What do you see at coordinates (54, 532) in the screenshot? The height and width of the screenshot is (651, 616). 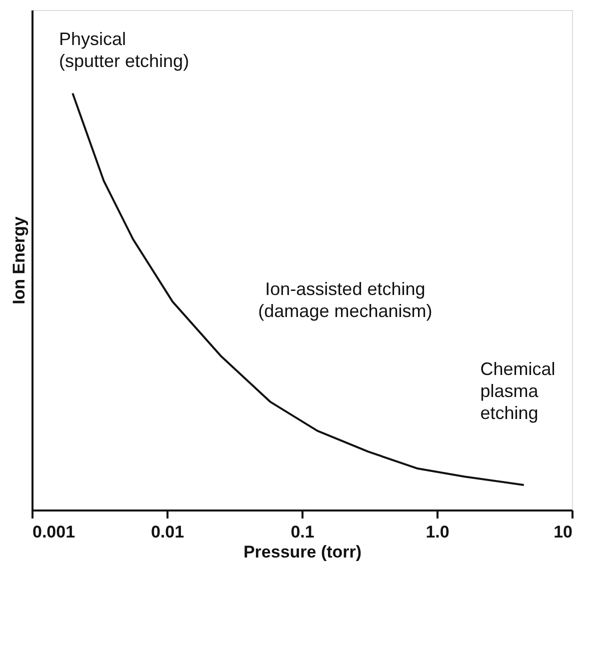 I see `x-tick-label: 0.001` at bounding box center [54, 532].